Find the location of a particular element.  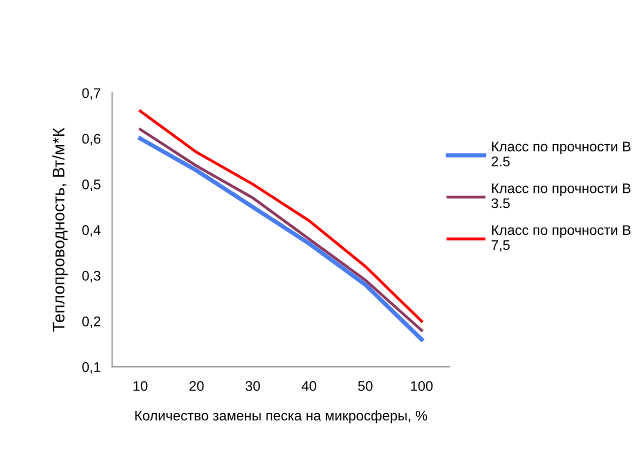

y-axis-title: Теплопроводность, Вт/м*К is located at coordinates (60, 230).